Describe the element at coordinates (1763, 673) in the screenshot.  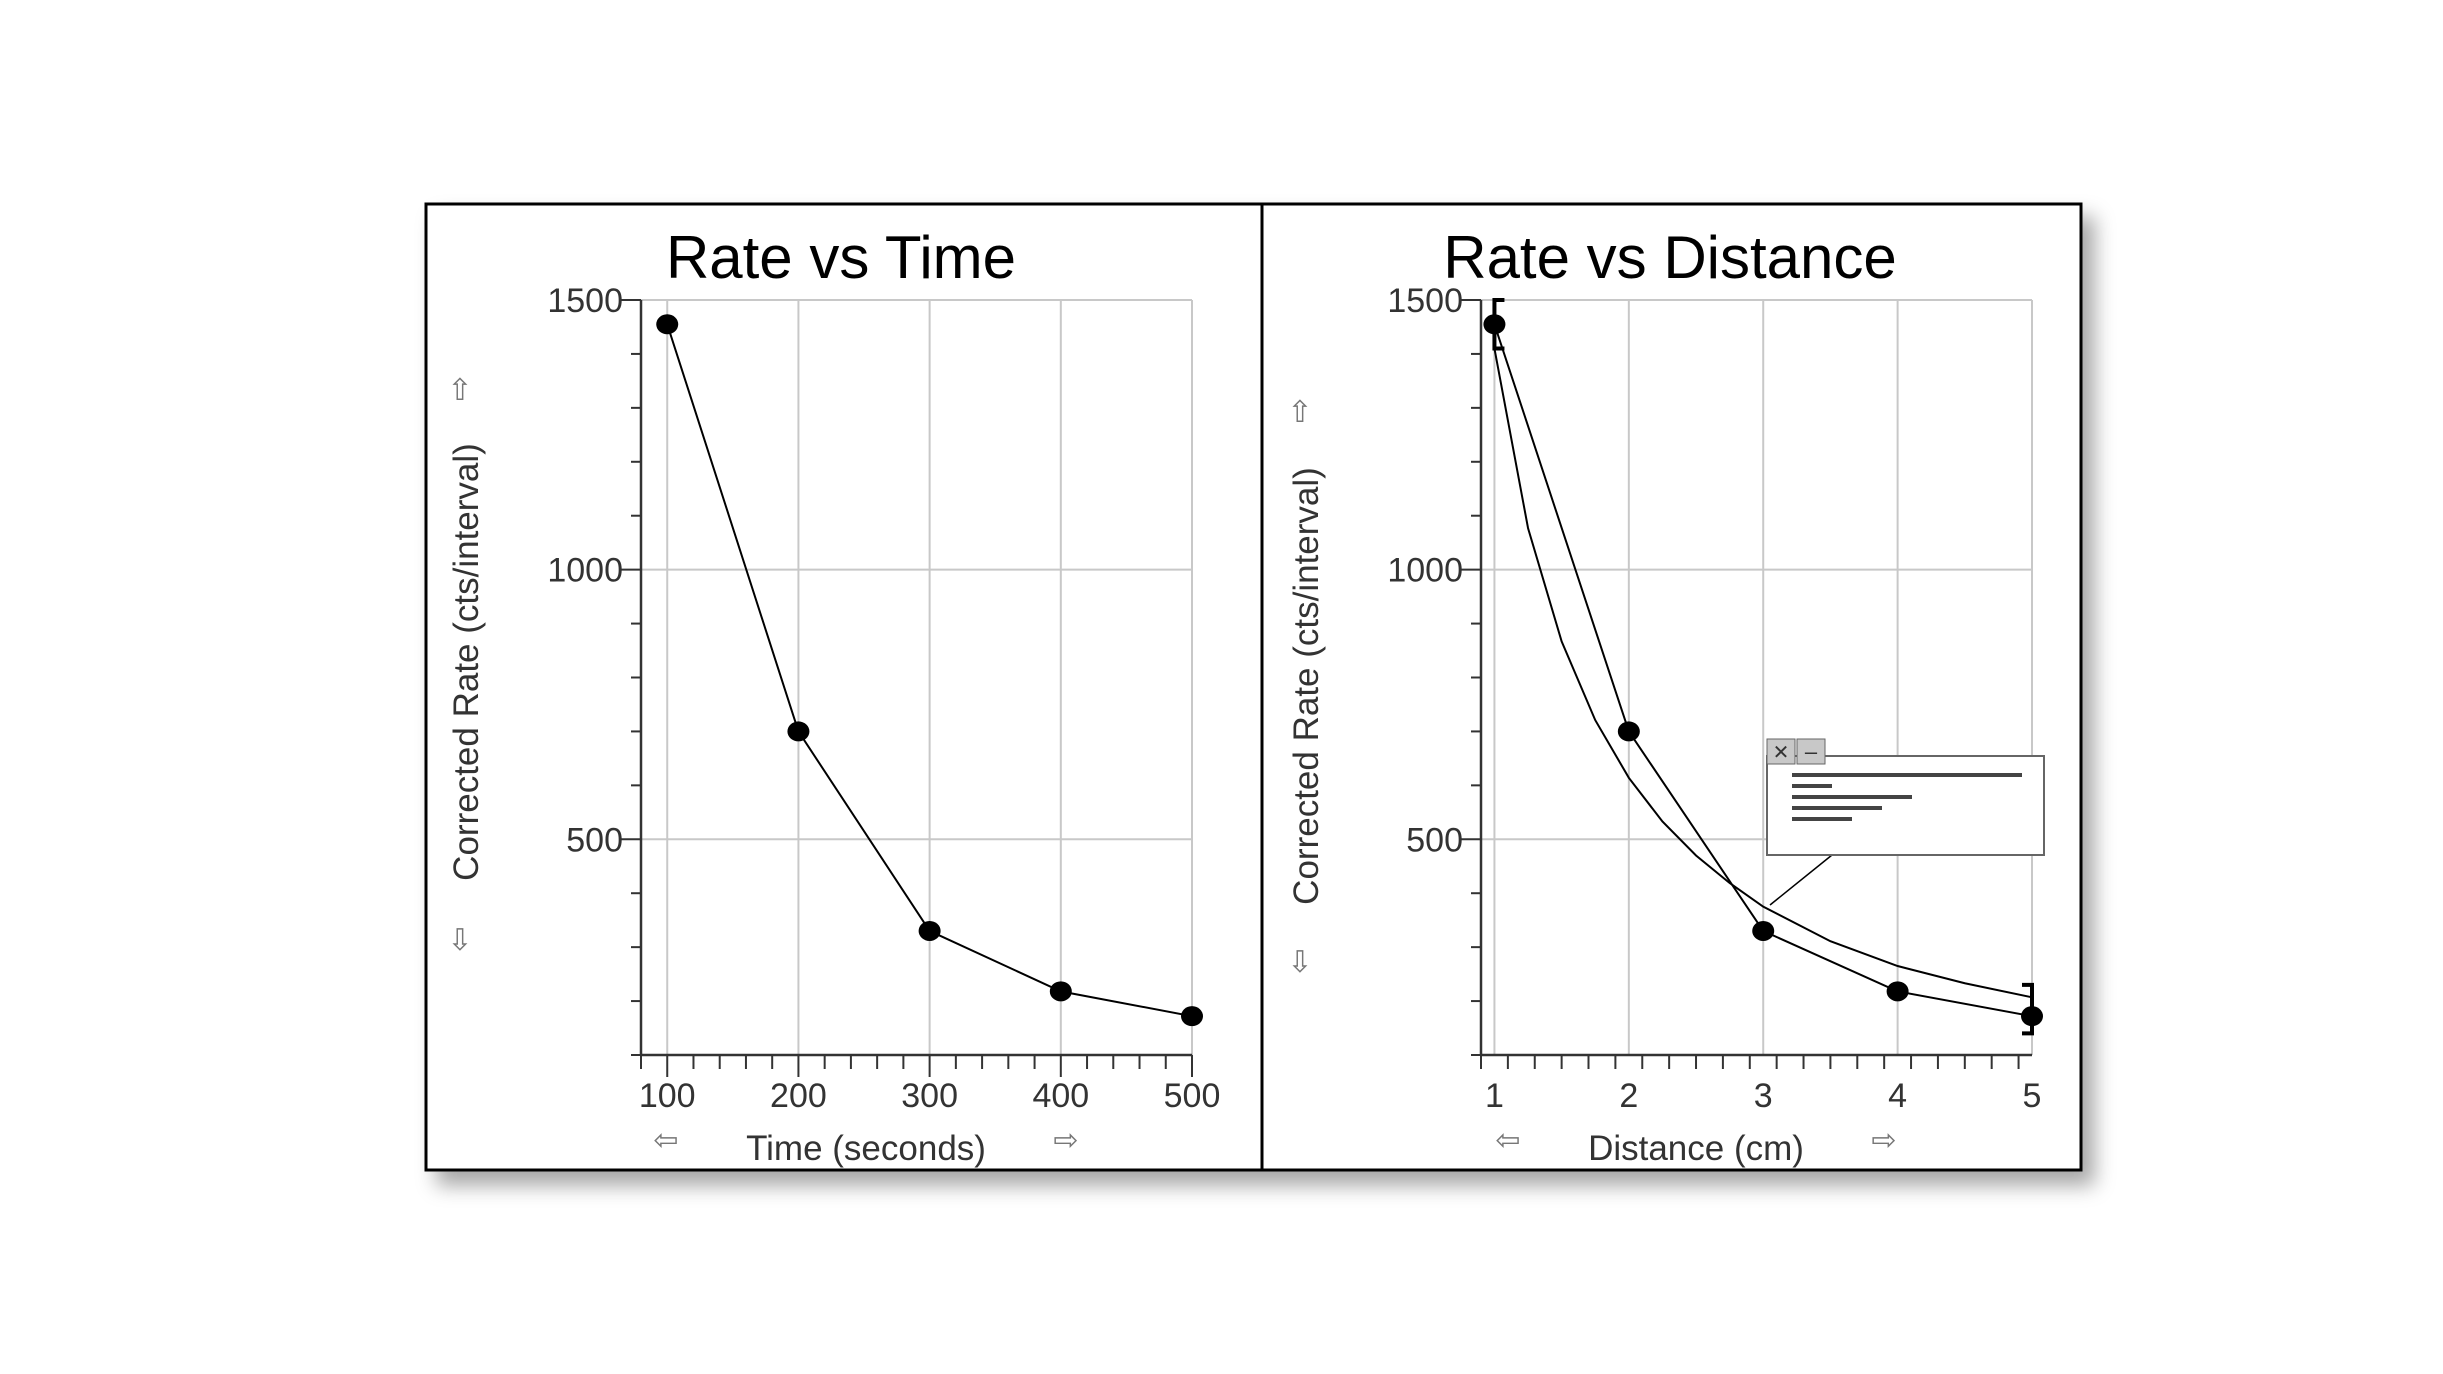
I see `fit-curve` at that location.